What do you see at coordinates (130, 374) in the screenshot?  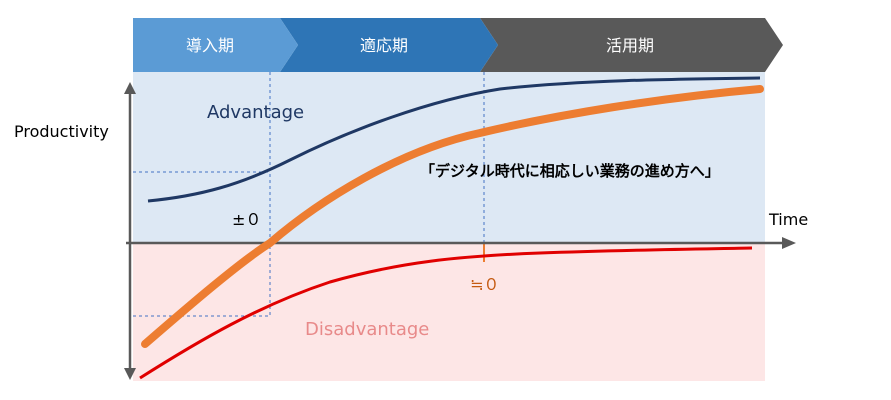 I see `y-axis-arrow-down` at bounding box center [130, 374].